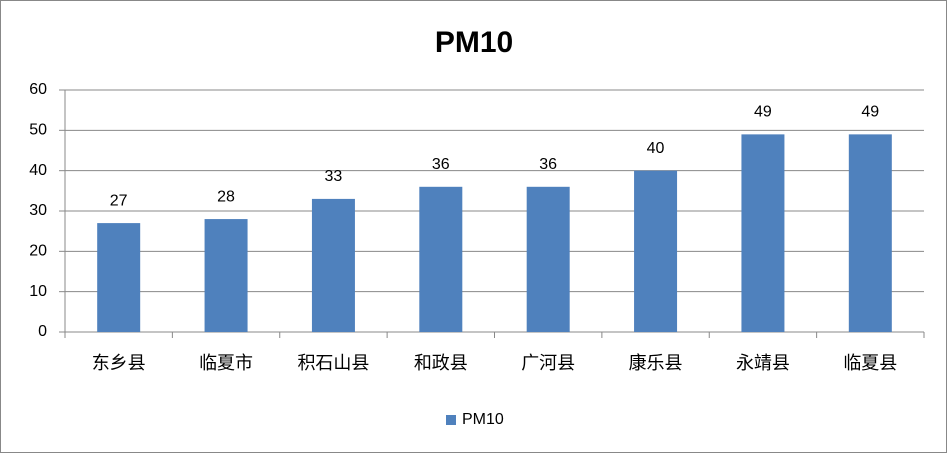  What do you see at coordinates (451, 420) in the screenshot?
I see `legend-swatch` at bounding box center [451, 420].